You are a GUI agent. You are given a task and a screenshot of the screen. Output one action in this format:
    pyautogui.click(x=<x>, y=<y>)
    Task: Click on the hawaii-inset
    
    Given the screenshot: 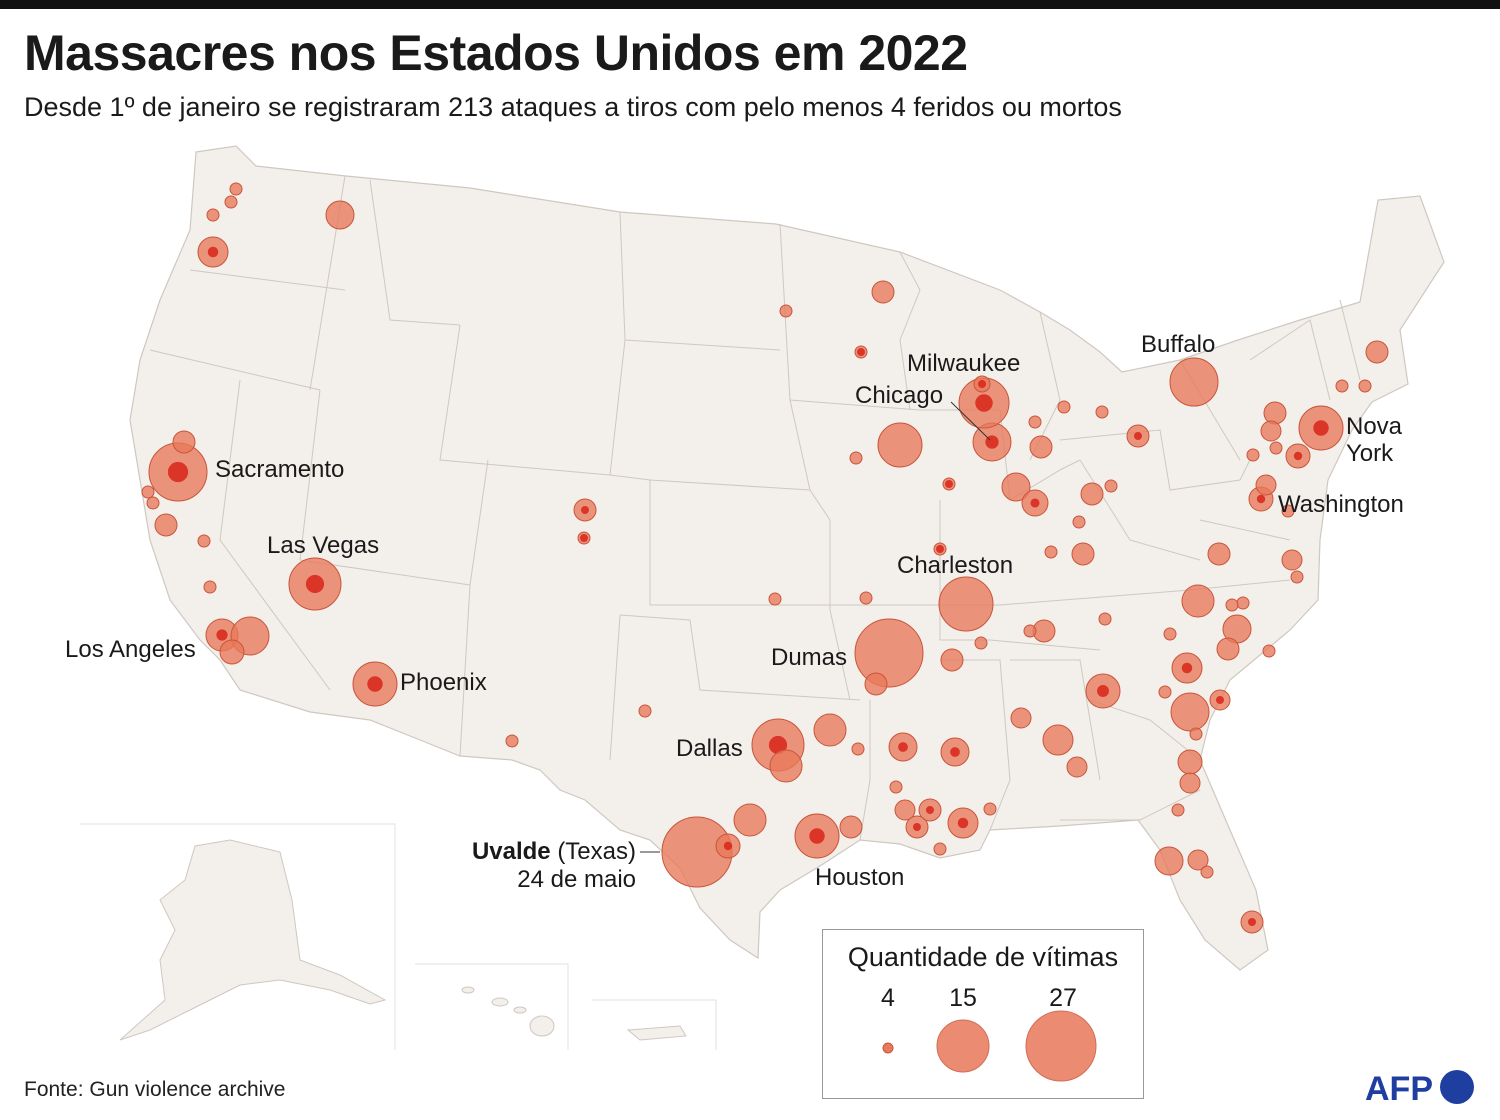 What is the action you would take?
    pyautogui.click(x=508, y=1011)
    